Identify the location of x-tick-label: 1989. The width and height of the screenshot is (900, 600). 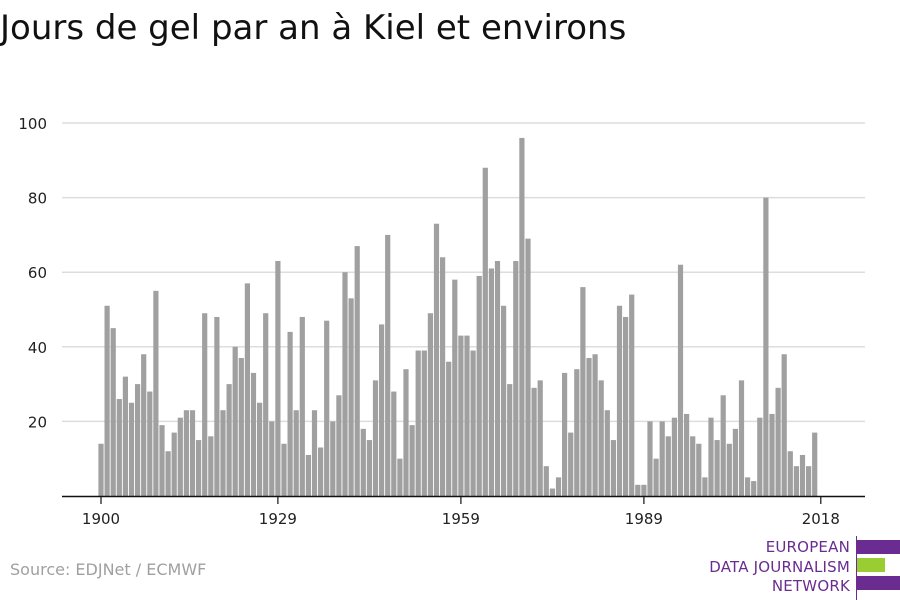
(644, 519).